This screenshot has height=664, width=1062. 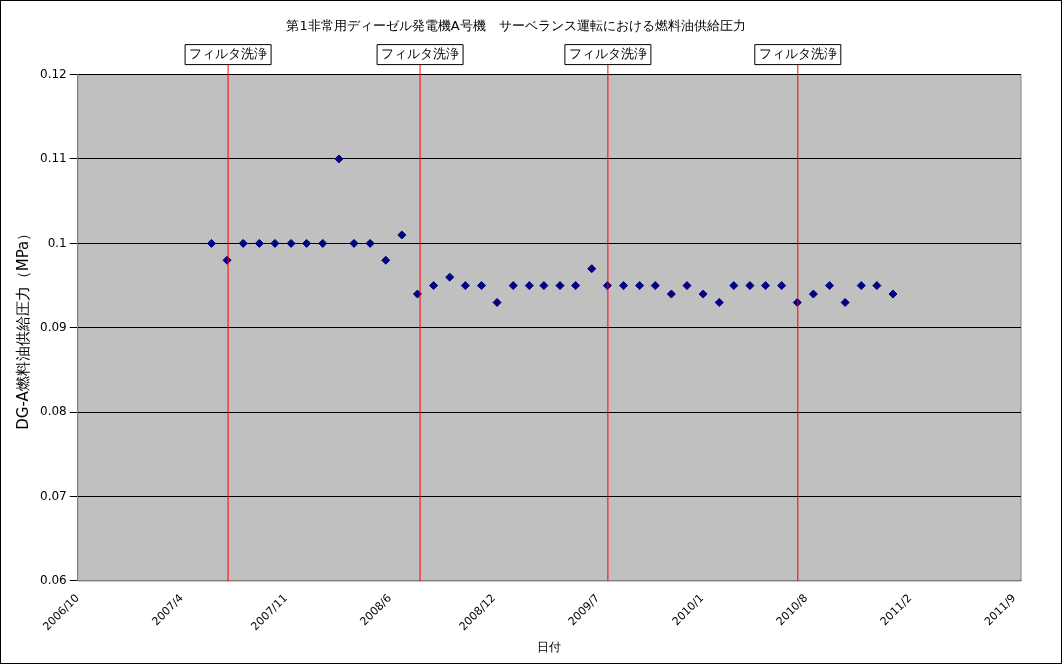 What do you see at coordinates (53, 73) in the screenshot?
I see `y-tick-label: 0.12` at bounding box center [53, 73].